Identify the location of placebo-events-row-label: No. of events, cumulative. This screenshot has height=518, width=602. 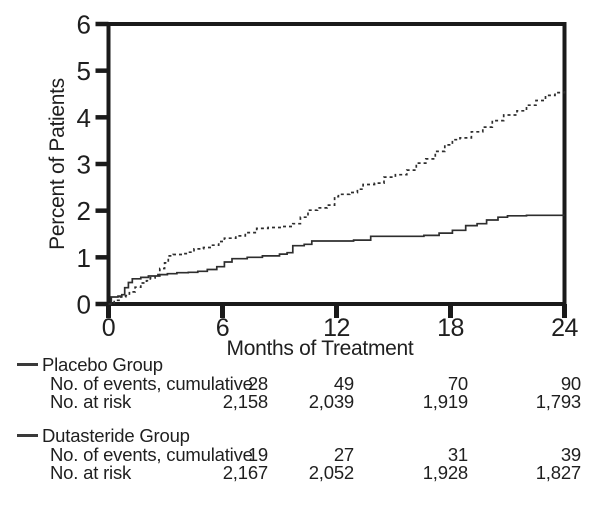
(151, 383).